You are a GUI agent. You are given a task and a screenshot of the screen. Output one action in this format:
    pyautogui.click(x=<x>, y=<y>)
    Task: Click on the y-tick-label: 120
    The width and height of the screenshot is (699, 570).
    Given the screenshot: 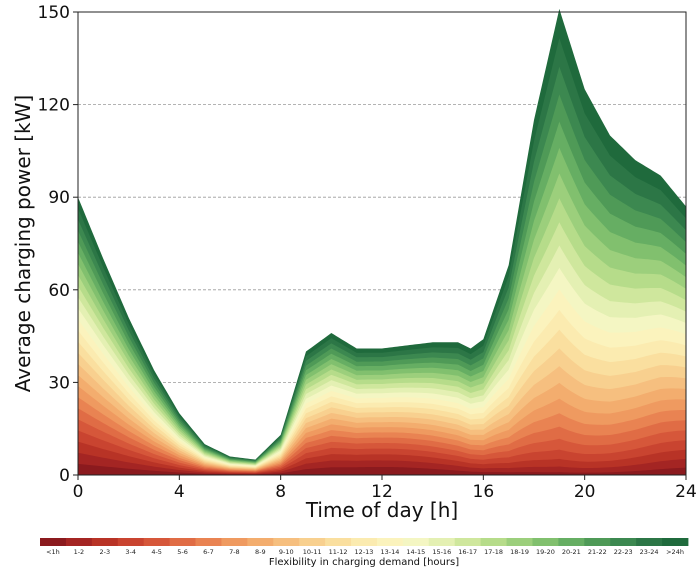 What is the action you would take?
    pyautogui.click(x=54, y=106)
    